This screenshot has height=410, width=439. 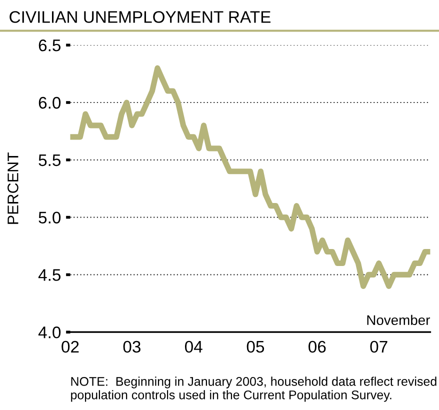 What do you see at coordinates (379, 346) in the screenshot?
I see `x-tick-label: 07` at bounding box center [379, 346].